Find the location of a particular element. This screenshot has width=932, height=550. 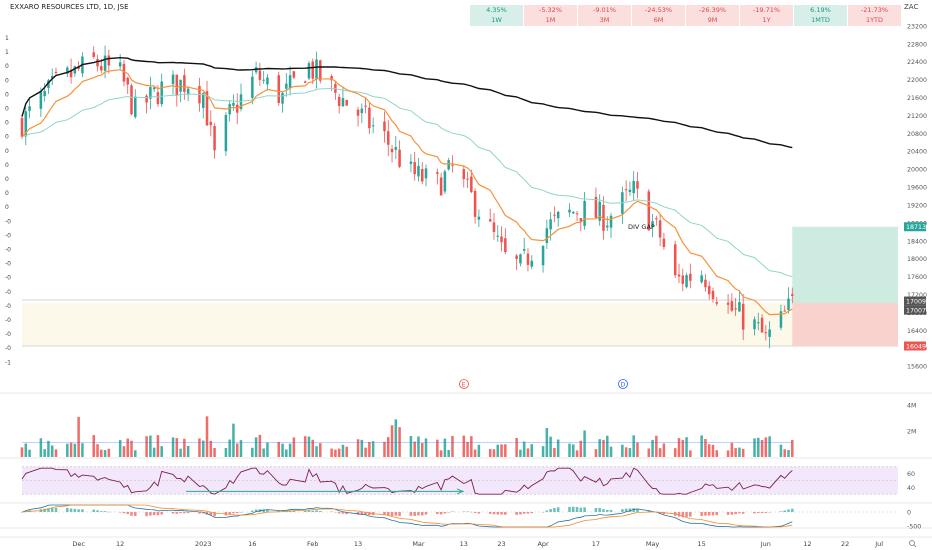

time-axis-label: Dec is located at coordinates (78, 544).